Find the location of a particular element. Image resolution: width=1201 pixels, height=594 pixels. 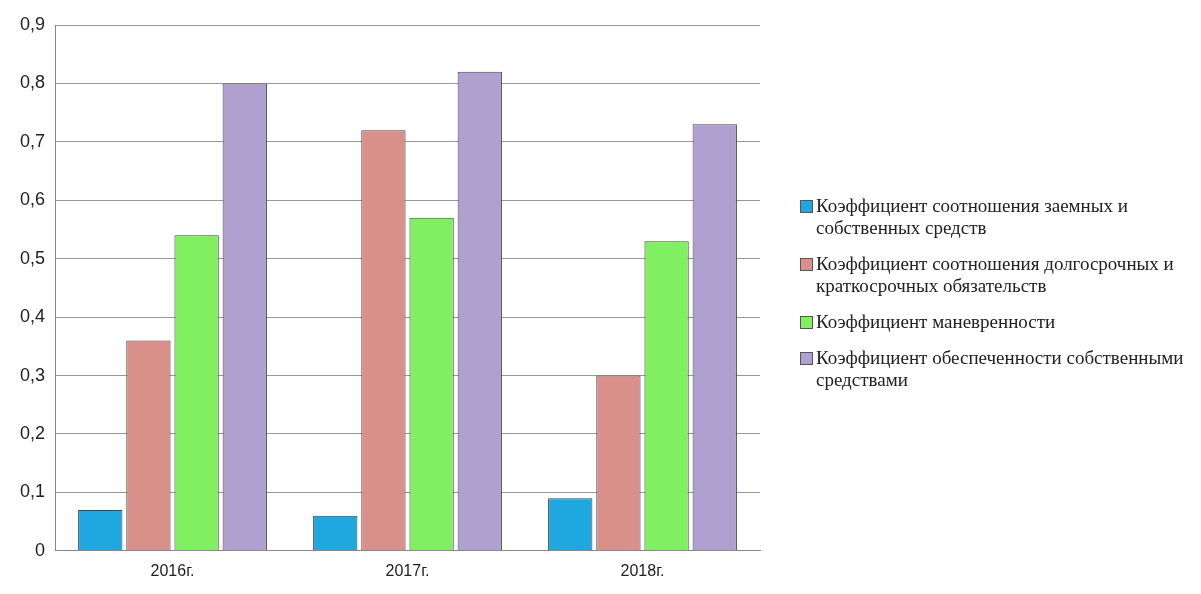

y-tick-label: 0,6 is located at coordinates (32, 199).